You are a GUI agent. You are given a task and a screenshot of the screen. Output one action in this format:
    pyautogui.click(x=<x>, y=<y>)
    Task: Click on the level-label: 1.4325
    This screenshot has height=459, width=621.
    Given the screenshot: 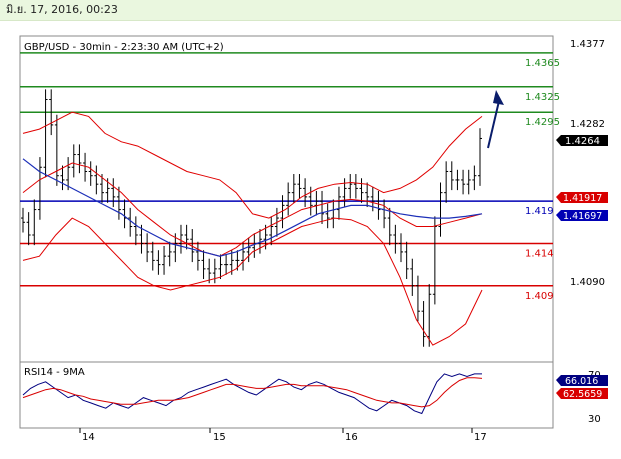 What is the action you would take?
    pyautogui.click(x=542, y=97)
    